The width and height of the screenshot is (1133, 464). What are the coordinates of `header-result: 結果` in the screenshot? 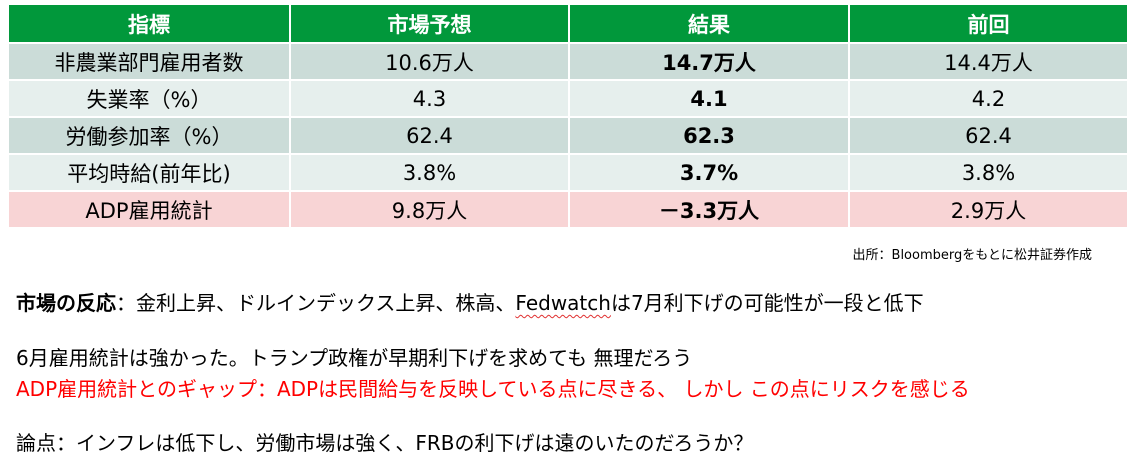 It's located at (709, 23).